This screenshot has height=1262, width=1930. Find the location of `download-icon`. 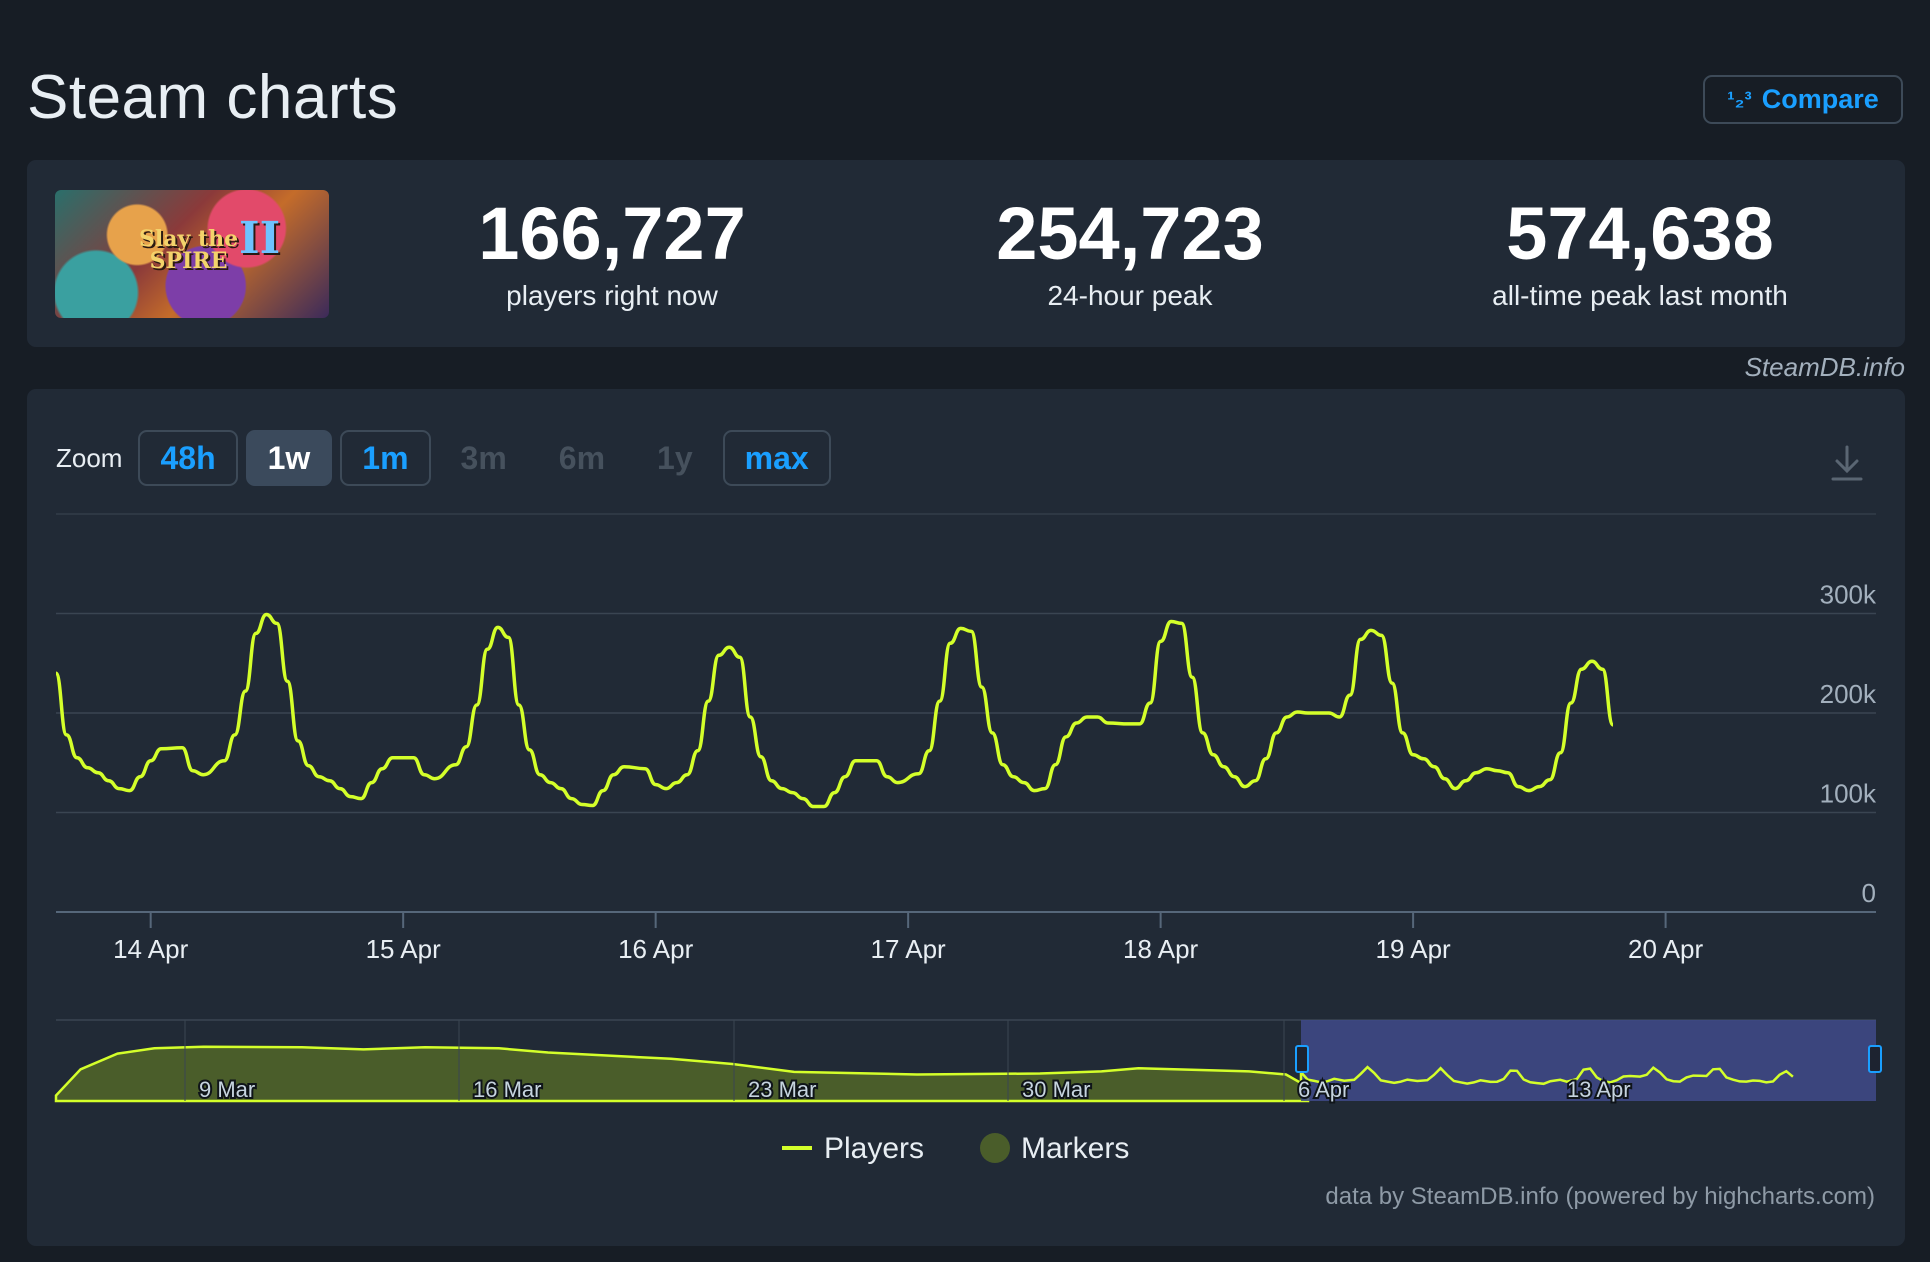

download-icon is located at coordinates (1847, 463).